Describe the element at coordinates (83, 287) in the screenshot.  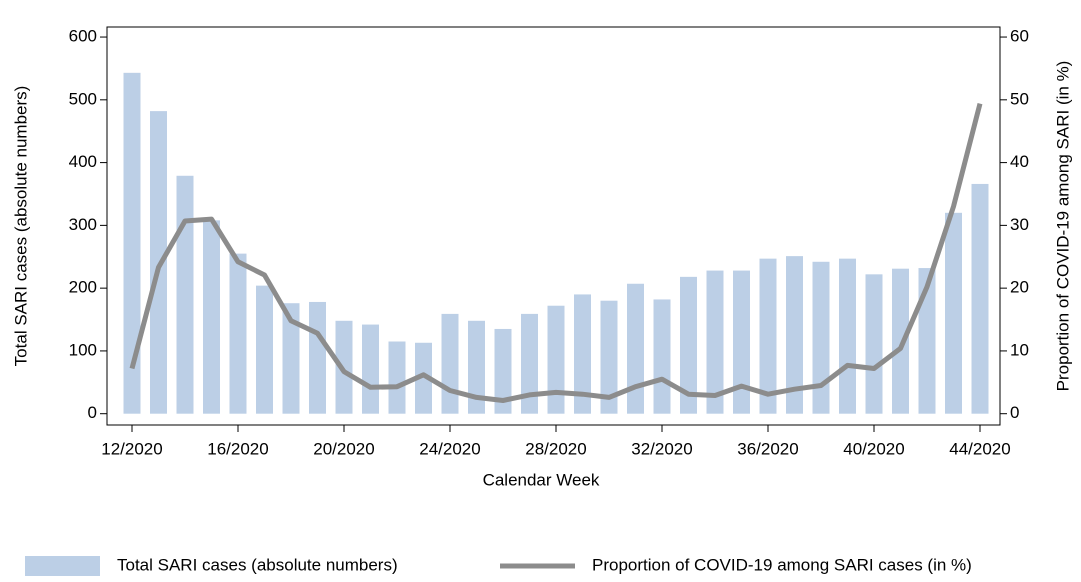
I see `y-tick-label: 200` at that location.